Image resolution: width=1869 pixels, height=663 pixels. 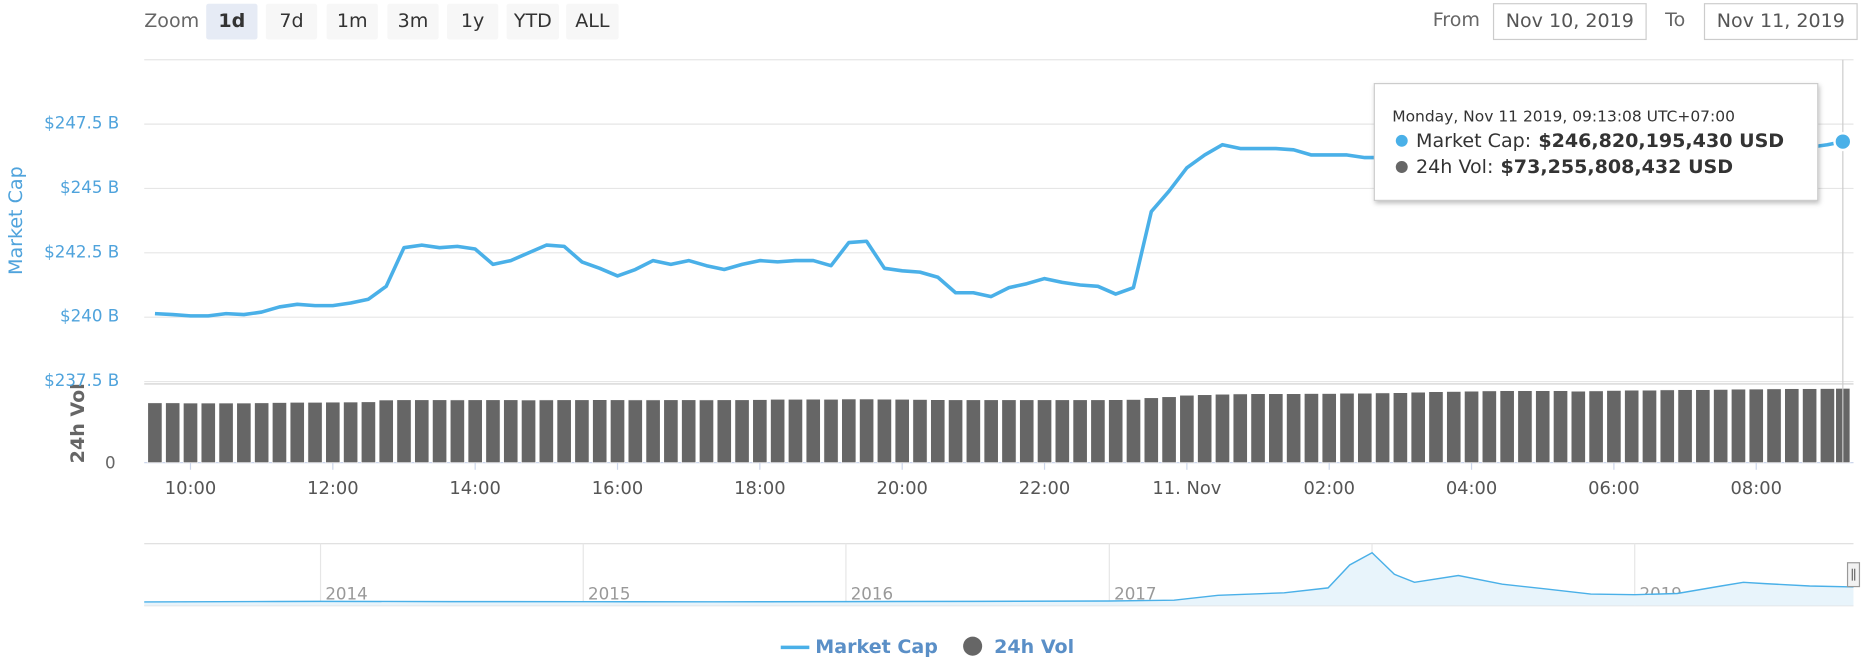 I want to click on zoom-button: 1m, so click(x=352, y=21).